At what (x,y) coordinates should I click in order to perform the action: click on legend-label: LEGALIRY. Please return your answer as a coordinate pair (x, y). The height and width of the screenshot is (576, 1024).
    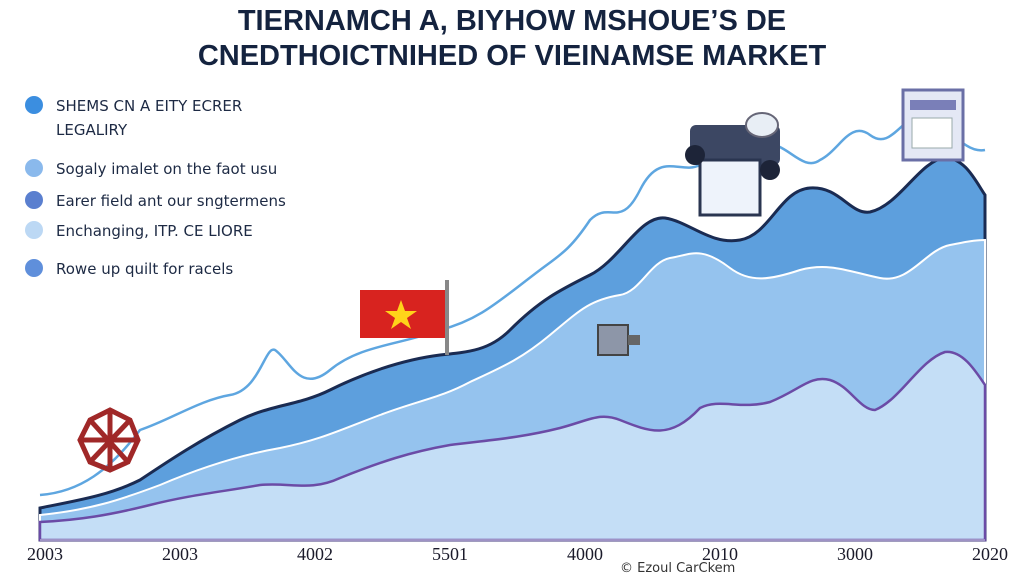
    Looking at the image, I should click on (92, 130).